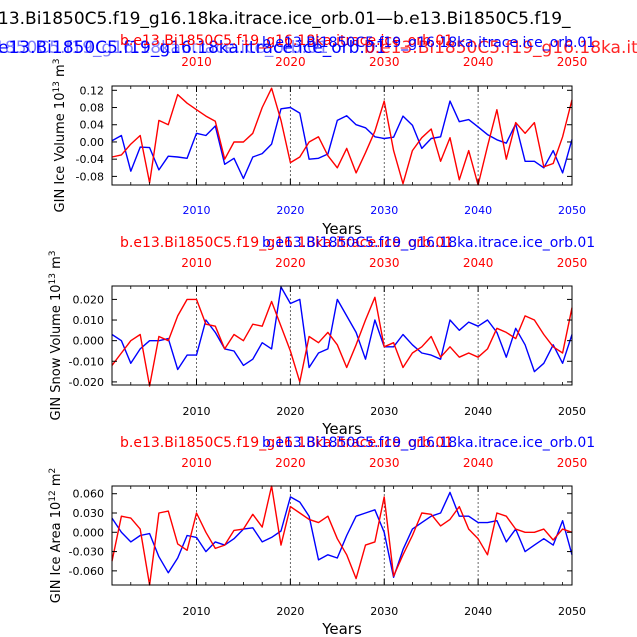 The height and width of the screenshot is (637, 637). What do you see at coordinates (56, 336) in the screenshot?
I see `y-axis-label: GIN Snow Volume 1013 m3` at bounding box center [56, 336].